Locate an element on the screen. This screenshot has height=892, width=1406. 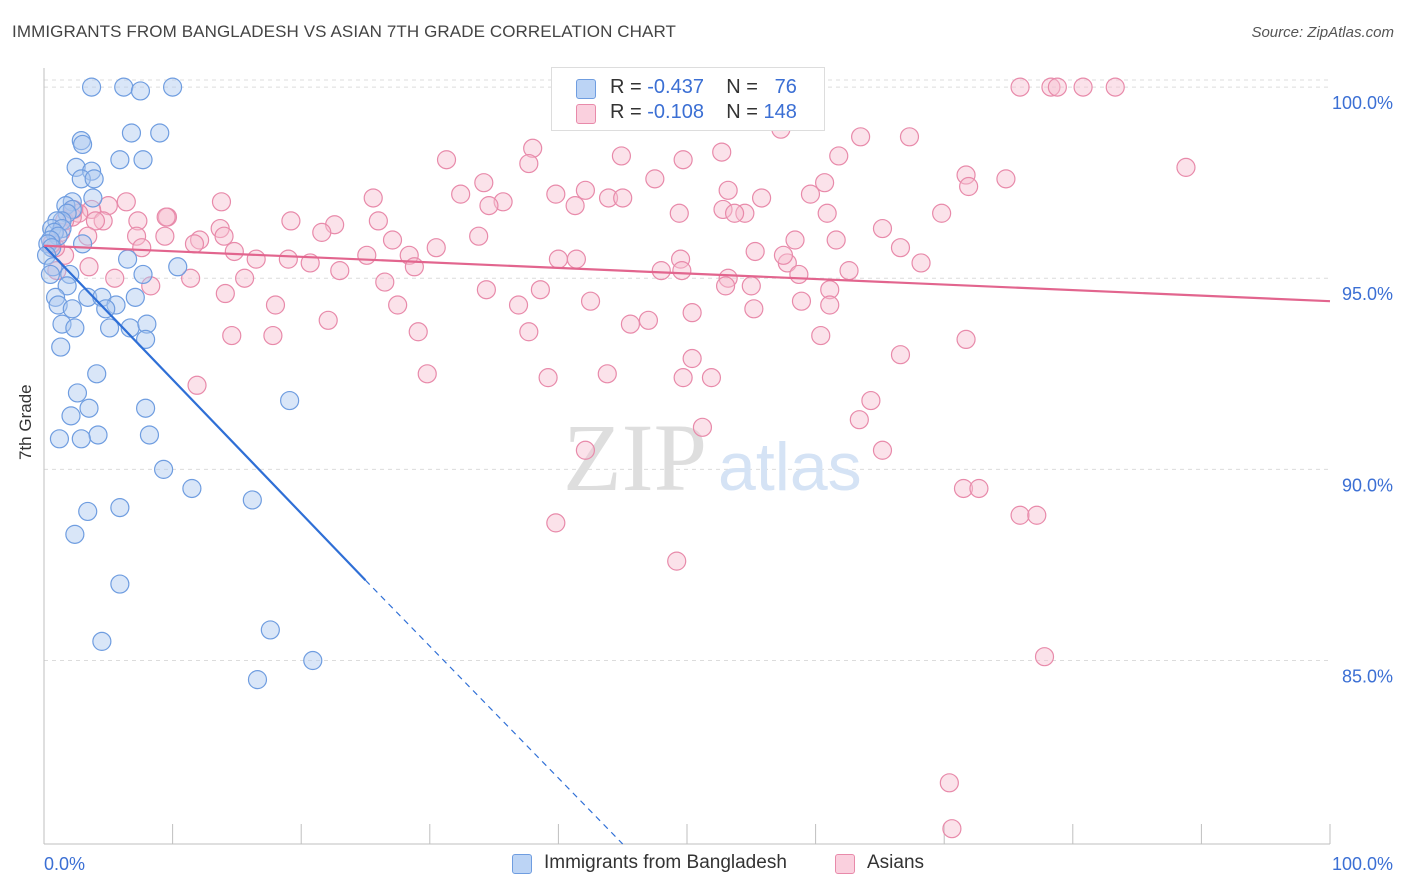
y-tick-label: 100.0% is located at coordinates (1362, 103).